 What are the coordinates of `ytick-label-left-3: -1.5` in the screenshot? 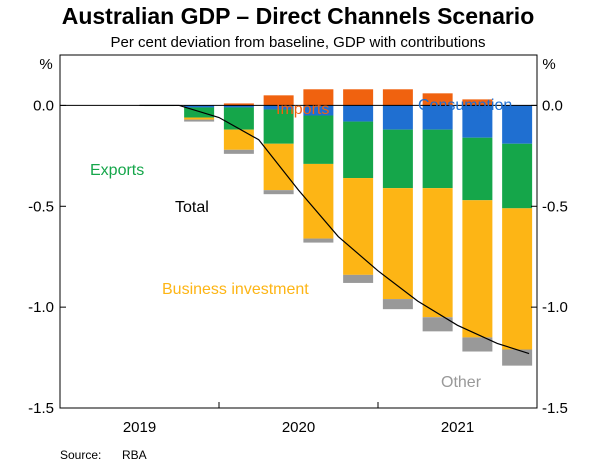 It's located at (41, 408).